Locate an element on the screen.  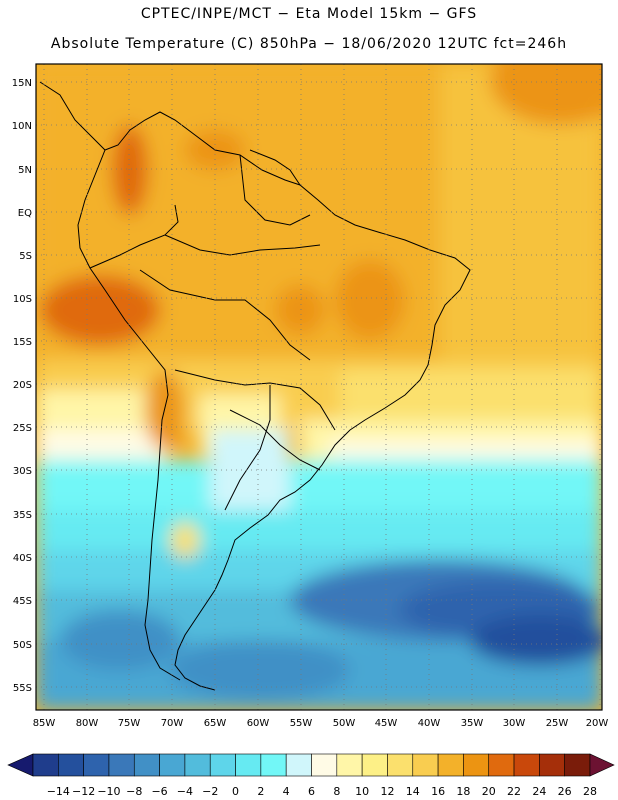
colorbar-tick-label: 8 is located at coordinates (336, 791).